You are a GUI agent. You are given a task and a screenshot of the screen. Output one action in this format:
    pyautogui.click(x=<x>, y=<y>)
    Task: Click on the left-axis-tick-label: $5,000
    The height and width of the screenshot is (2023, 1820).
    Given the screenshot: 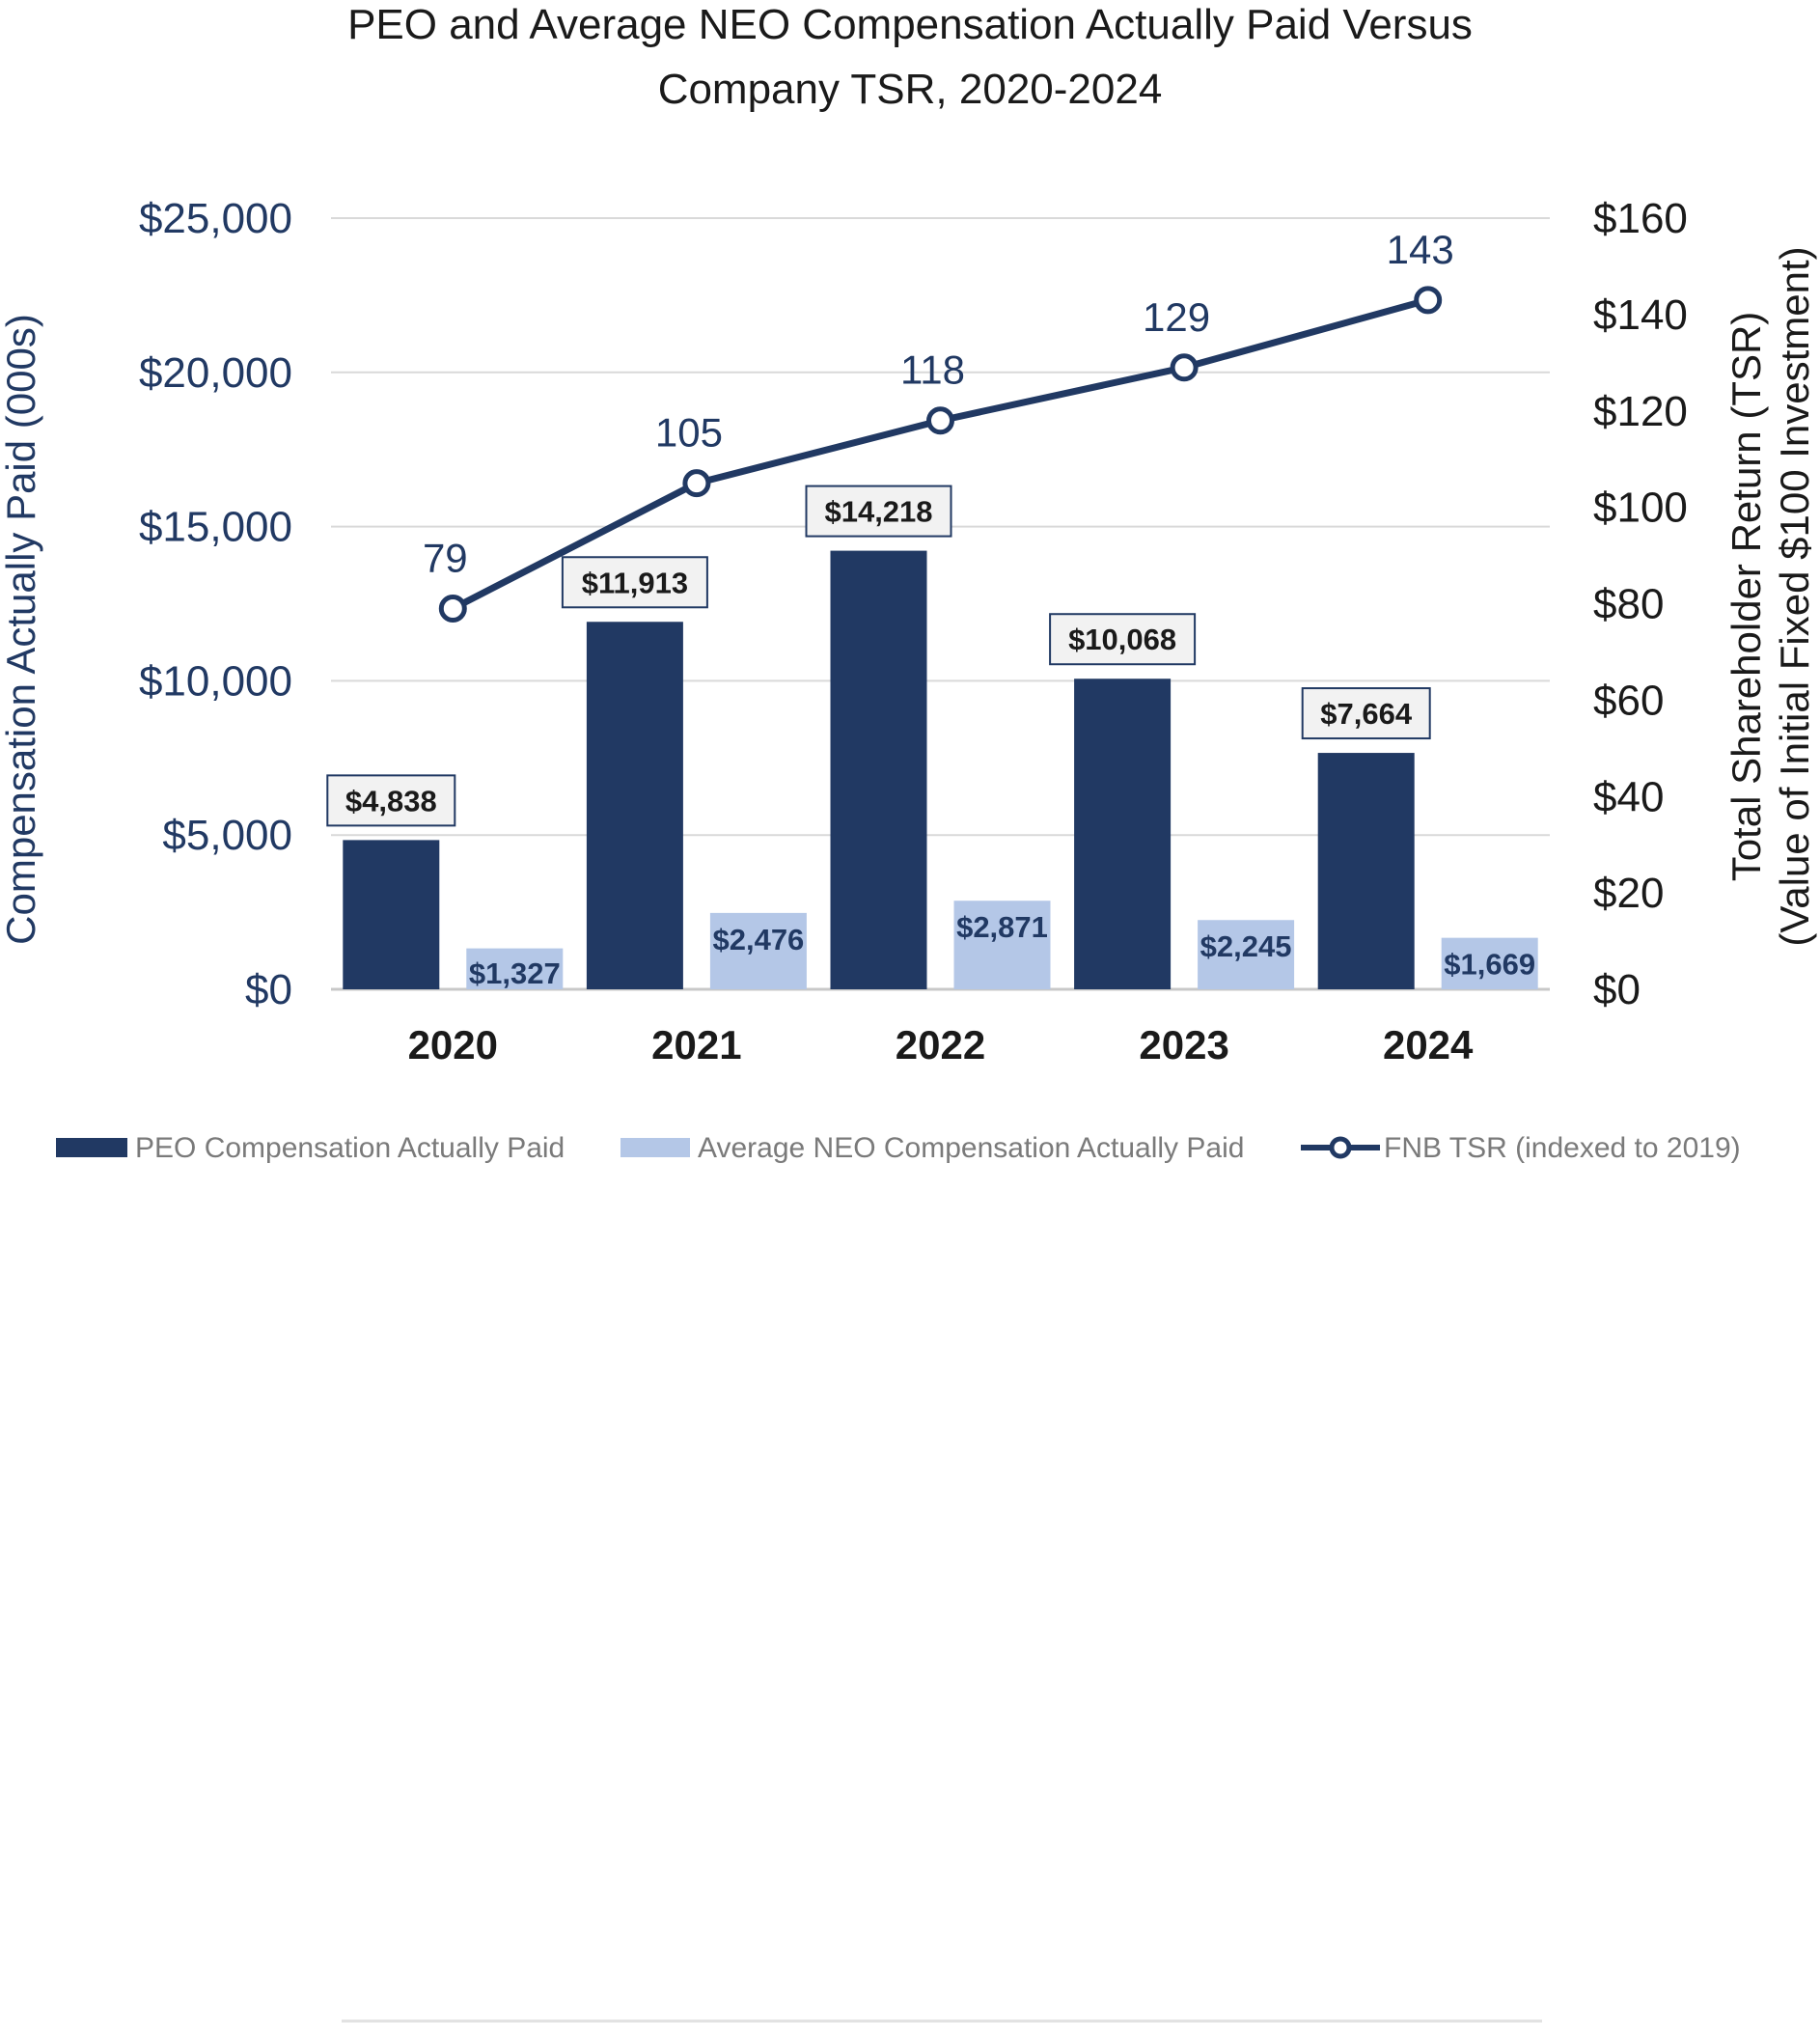 What is the action you would take?
    pyautogui.click(x=227, y=835)
    